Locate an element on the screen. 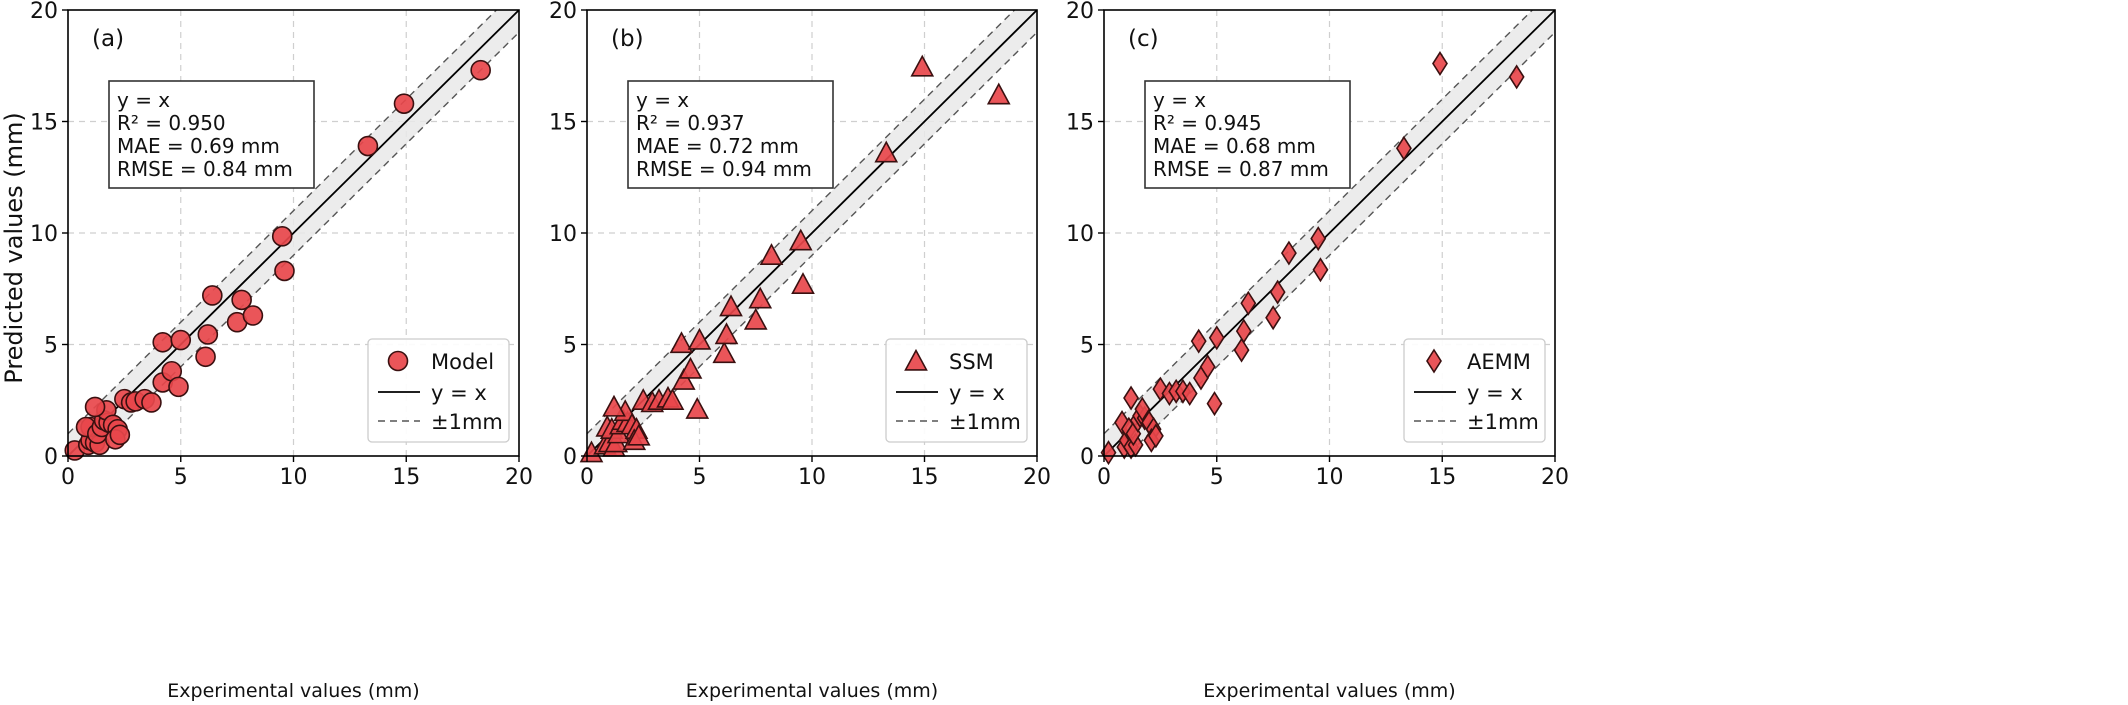 This screenshot has width=2128, height=705. legend: AEMM y = x ±1mm is located at coordinates (1474, 390).